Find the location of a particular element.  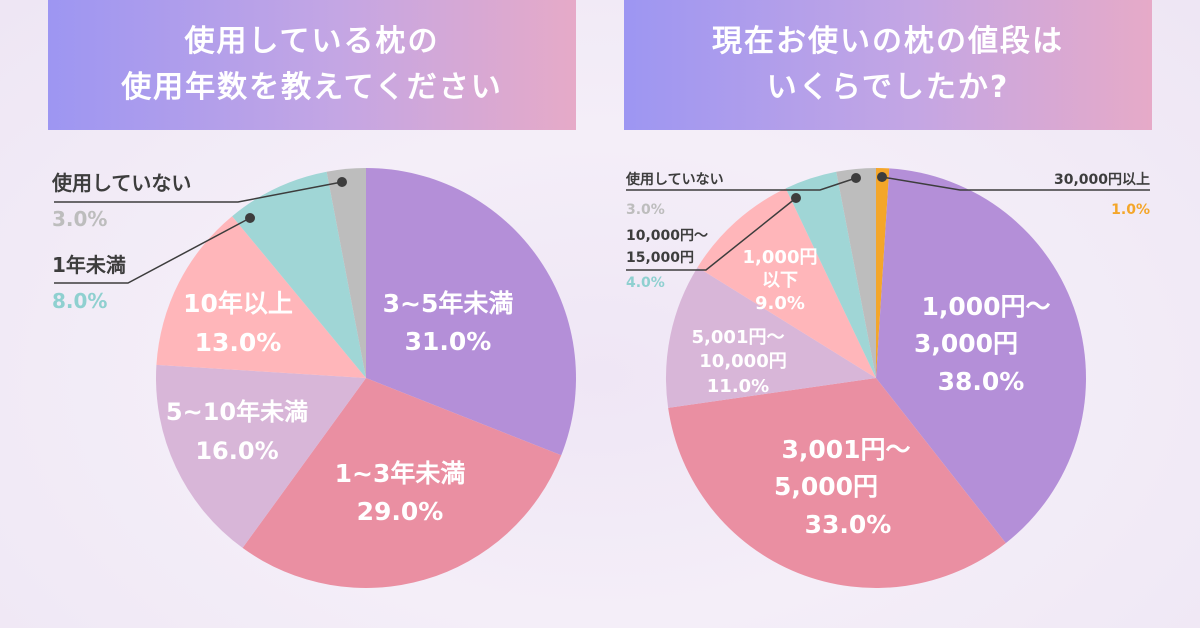

label-3-5-value: 31.0% is located at coordinates (448, 341).